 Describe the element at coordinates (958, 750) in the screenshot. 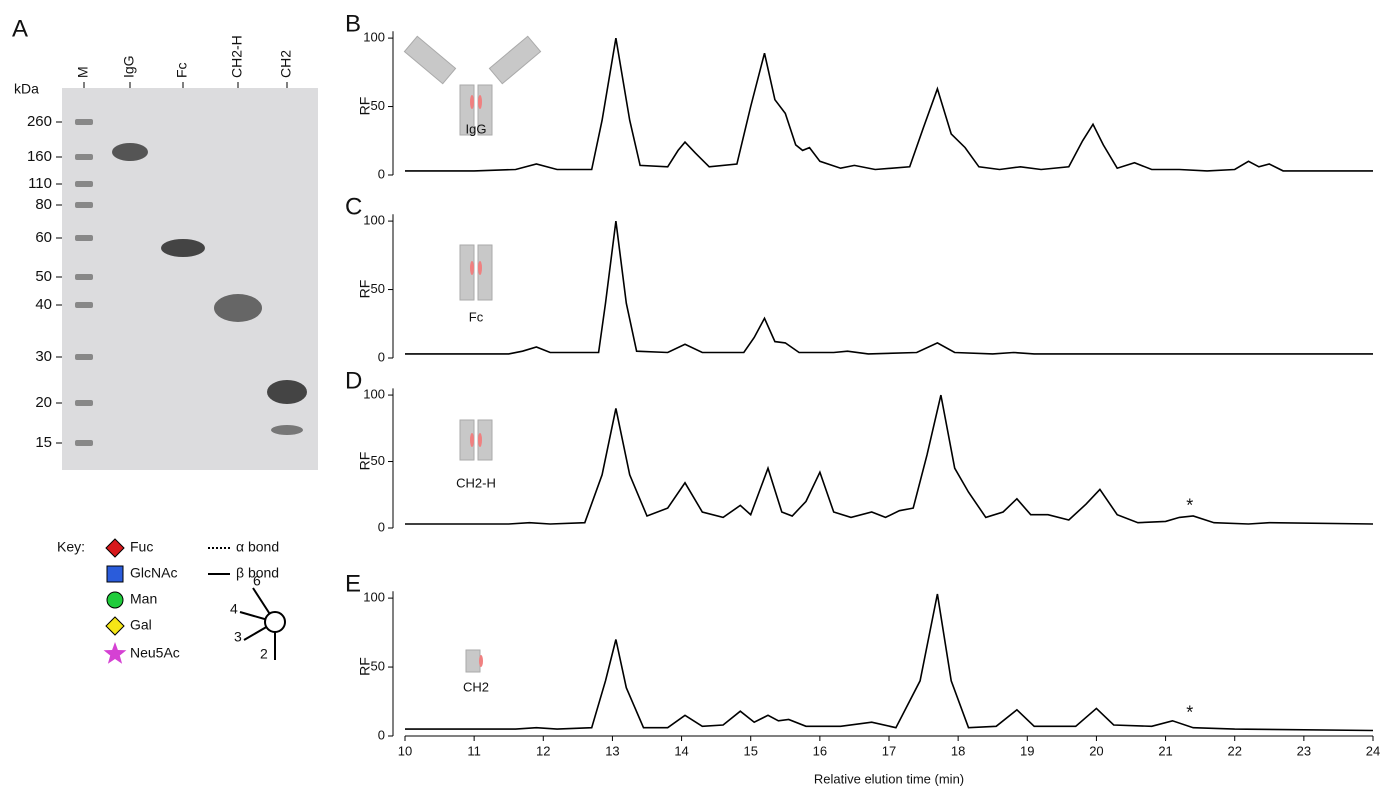

I see `x-tick-label: 18` at that location.